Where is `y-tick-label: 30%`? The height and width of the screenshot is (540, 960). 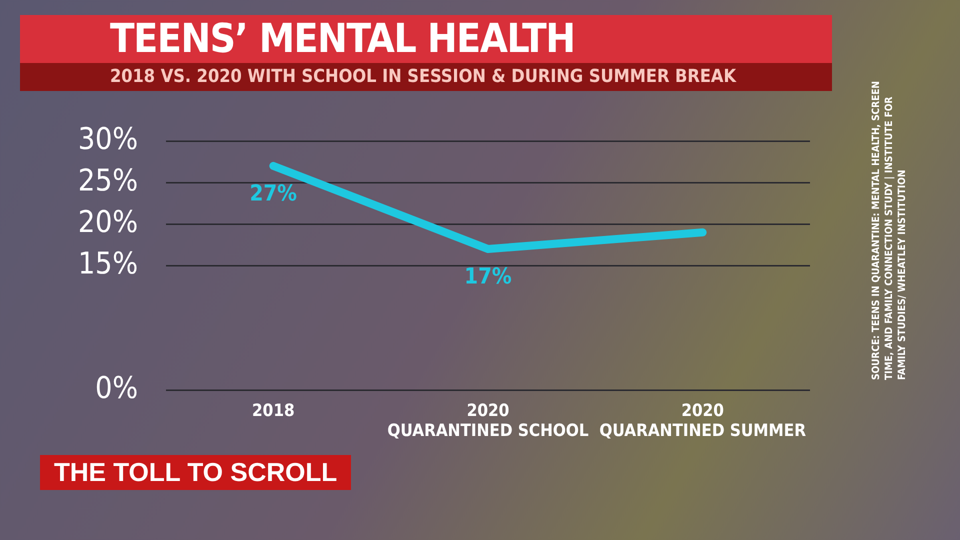 y-tick-label: 30% is located at coordinates (108, 139).